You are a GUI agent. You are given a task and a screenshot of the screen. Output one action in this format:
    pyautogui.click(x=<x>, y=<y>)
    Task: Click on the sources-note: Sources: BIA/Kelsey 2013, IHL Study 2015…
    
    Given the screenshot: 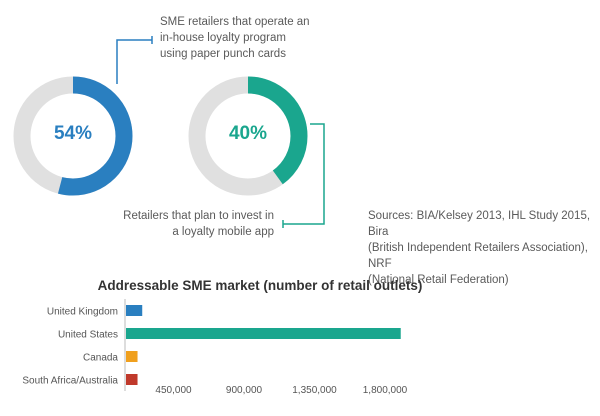 What is the action you would take?
    pyautogui.click(x=484, y=248)
    